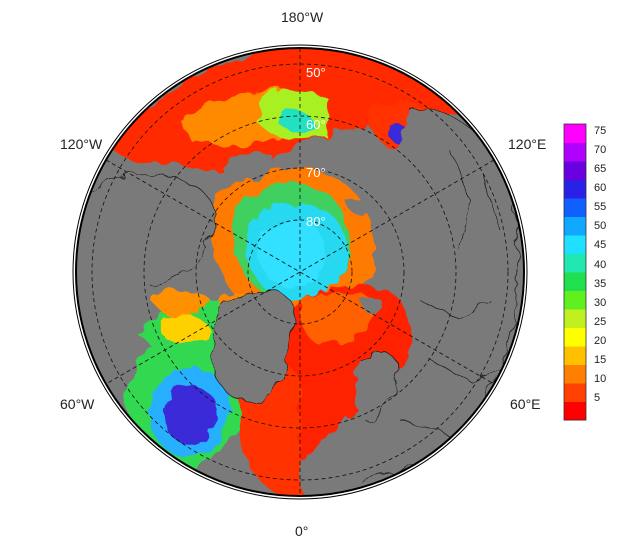 This screenshot has width=625, height=552. I want to click on lon-label-0: 0°, so click(302, 531).